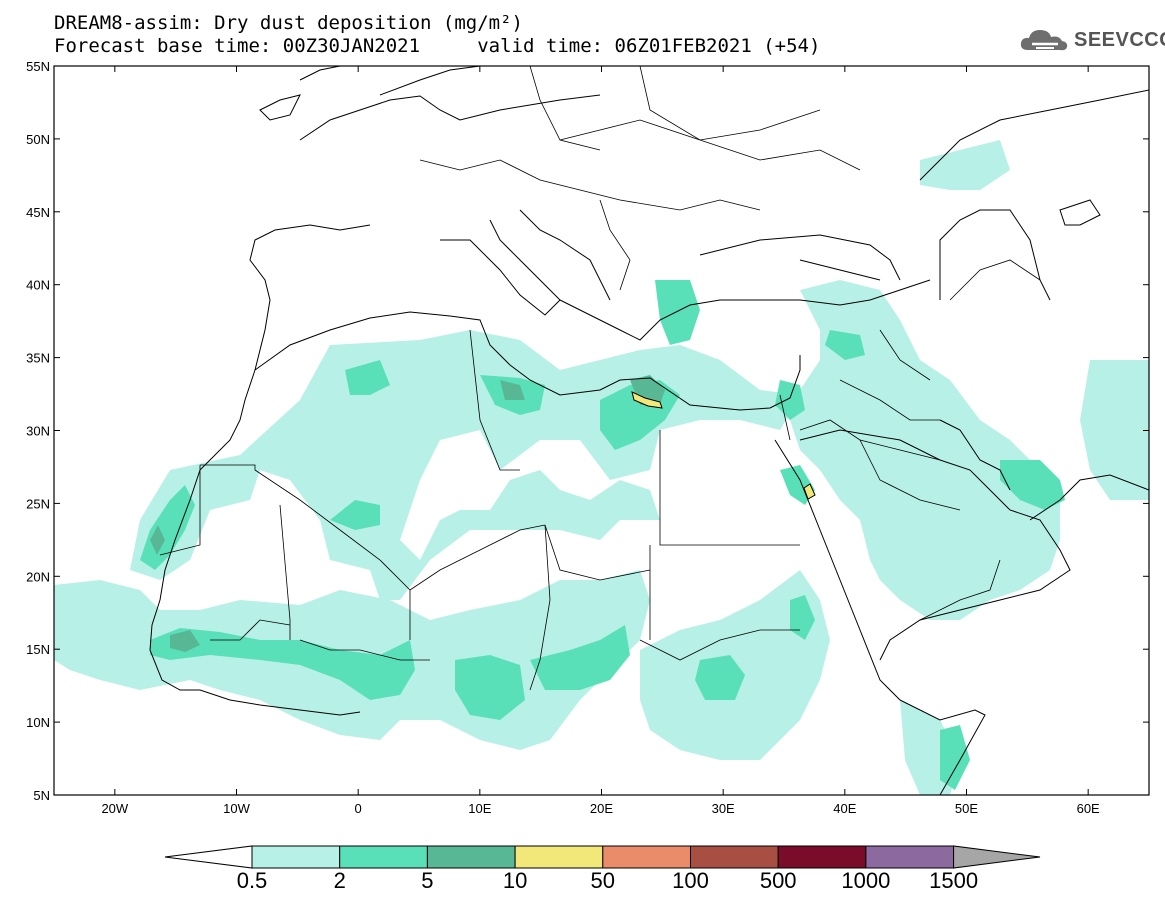  Describe the element at coordinates (38, 358) in the screenshot. I see `lat-tick-label: 35N` at that location.